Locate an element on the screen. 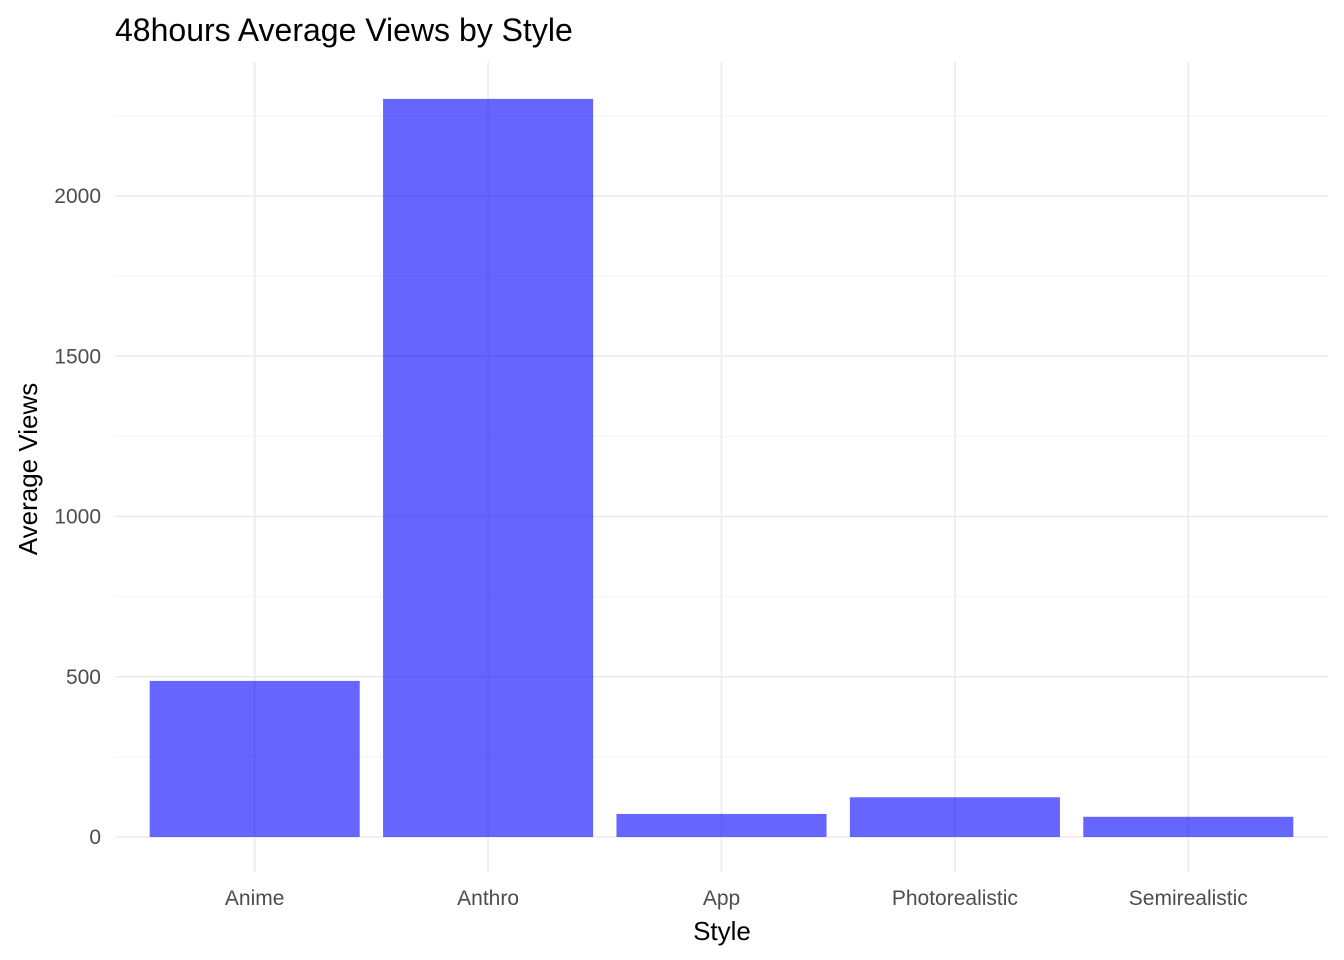 This screenshot has width=1344, height=960. y-tick-label: 500 is located at coordinates (83, 677).